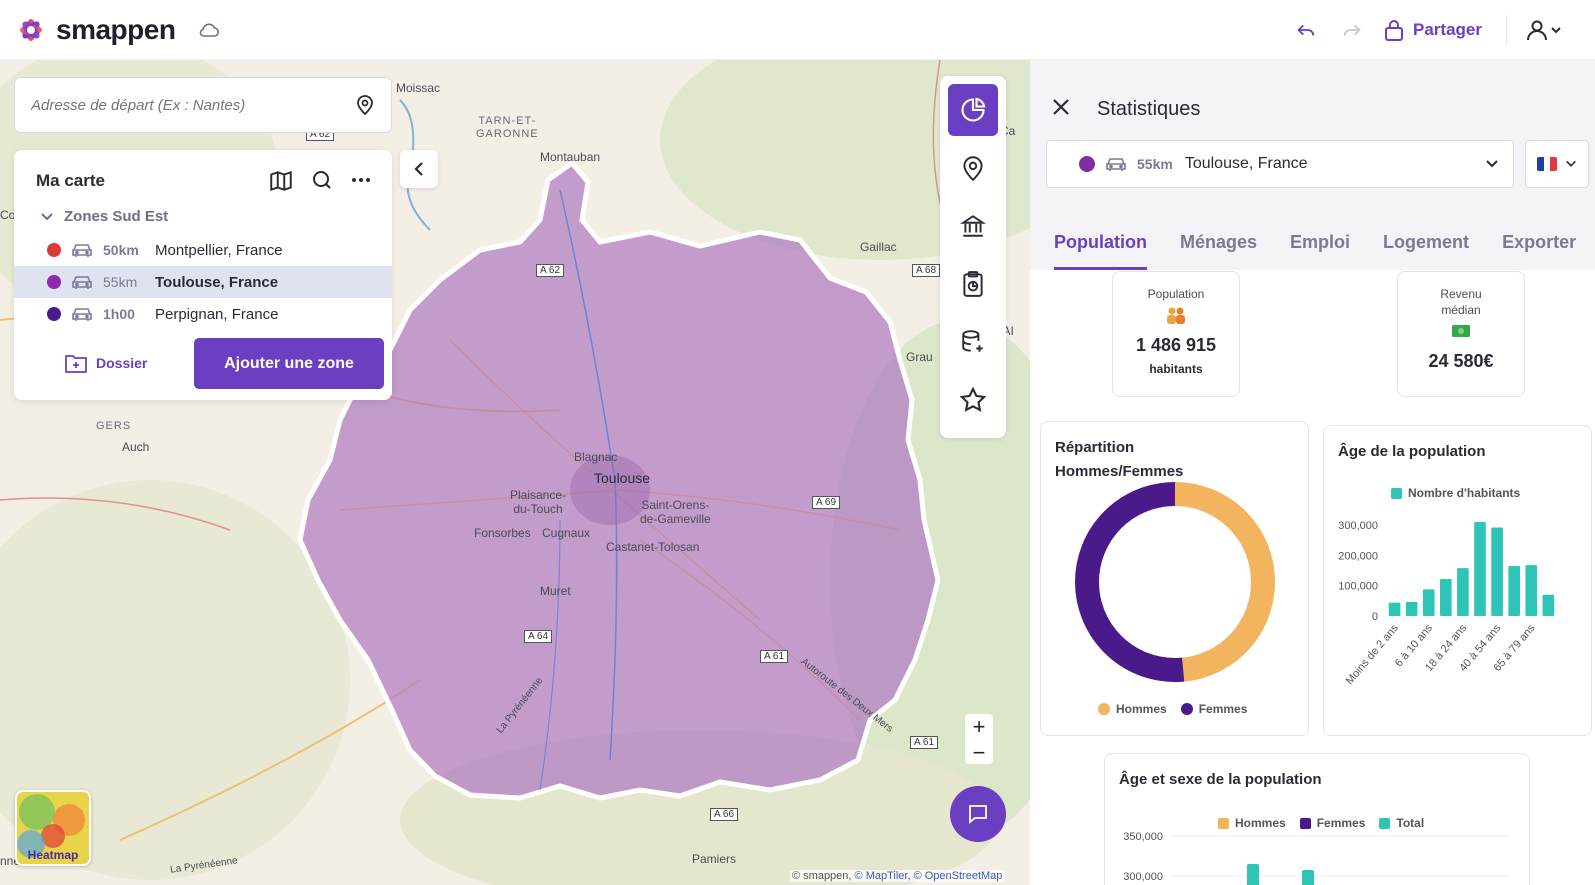  I want to click on chevron-down-icon, so click(47, 216).